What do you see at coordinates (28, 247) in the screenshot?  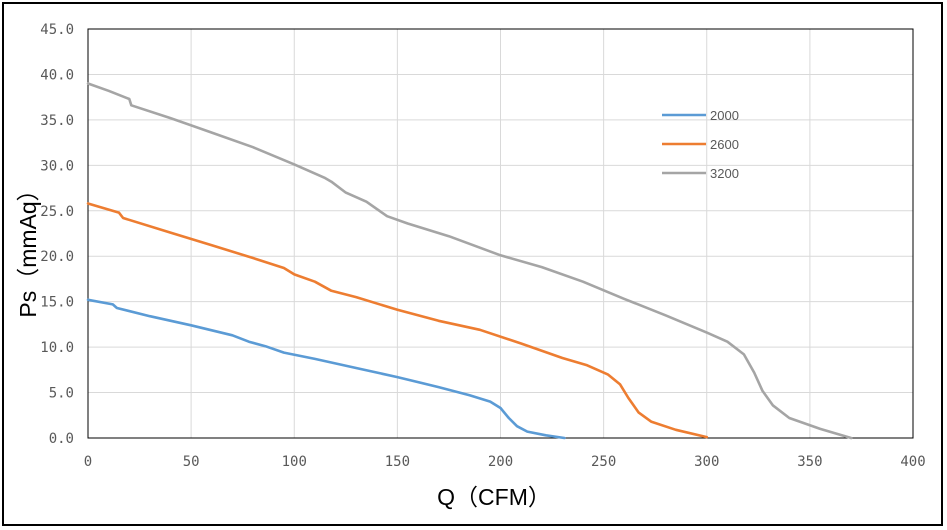 I see `y-axis-title: Ps（mmAq）` at bounding box center [28, 247].